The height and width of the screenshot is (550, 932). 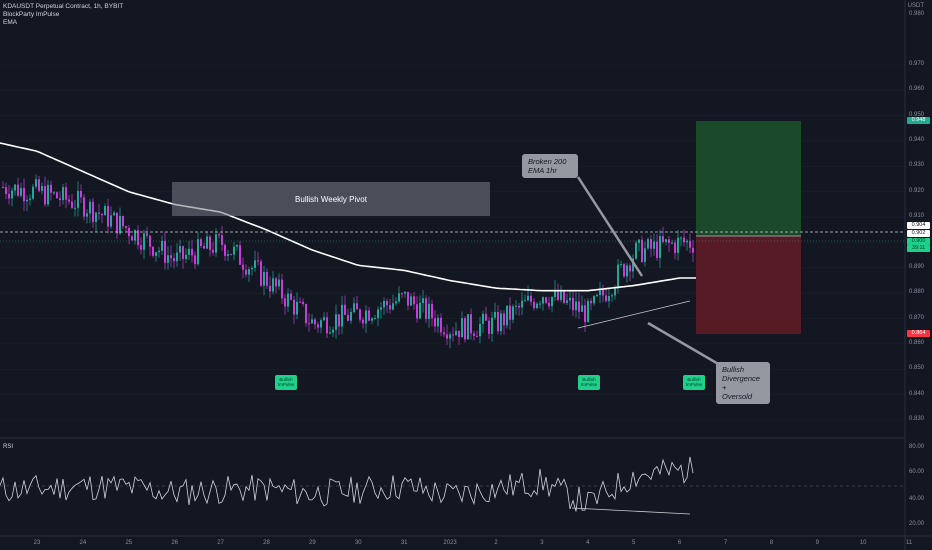 I want to click on time-tick-label: 9, so click(x=817, y=543).